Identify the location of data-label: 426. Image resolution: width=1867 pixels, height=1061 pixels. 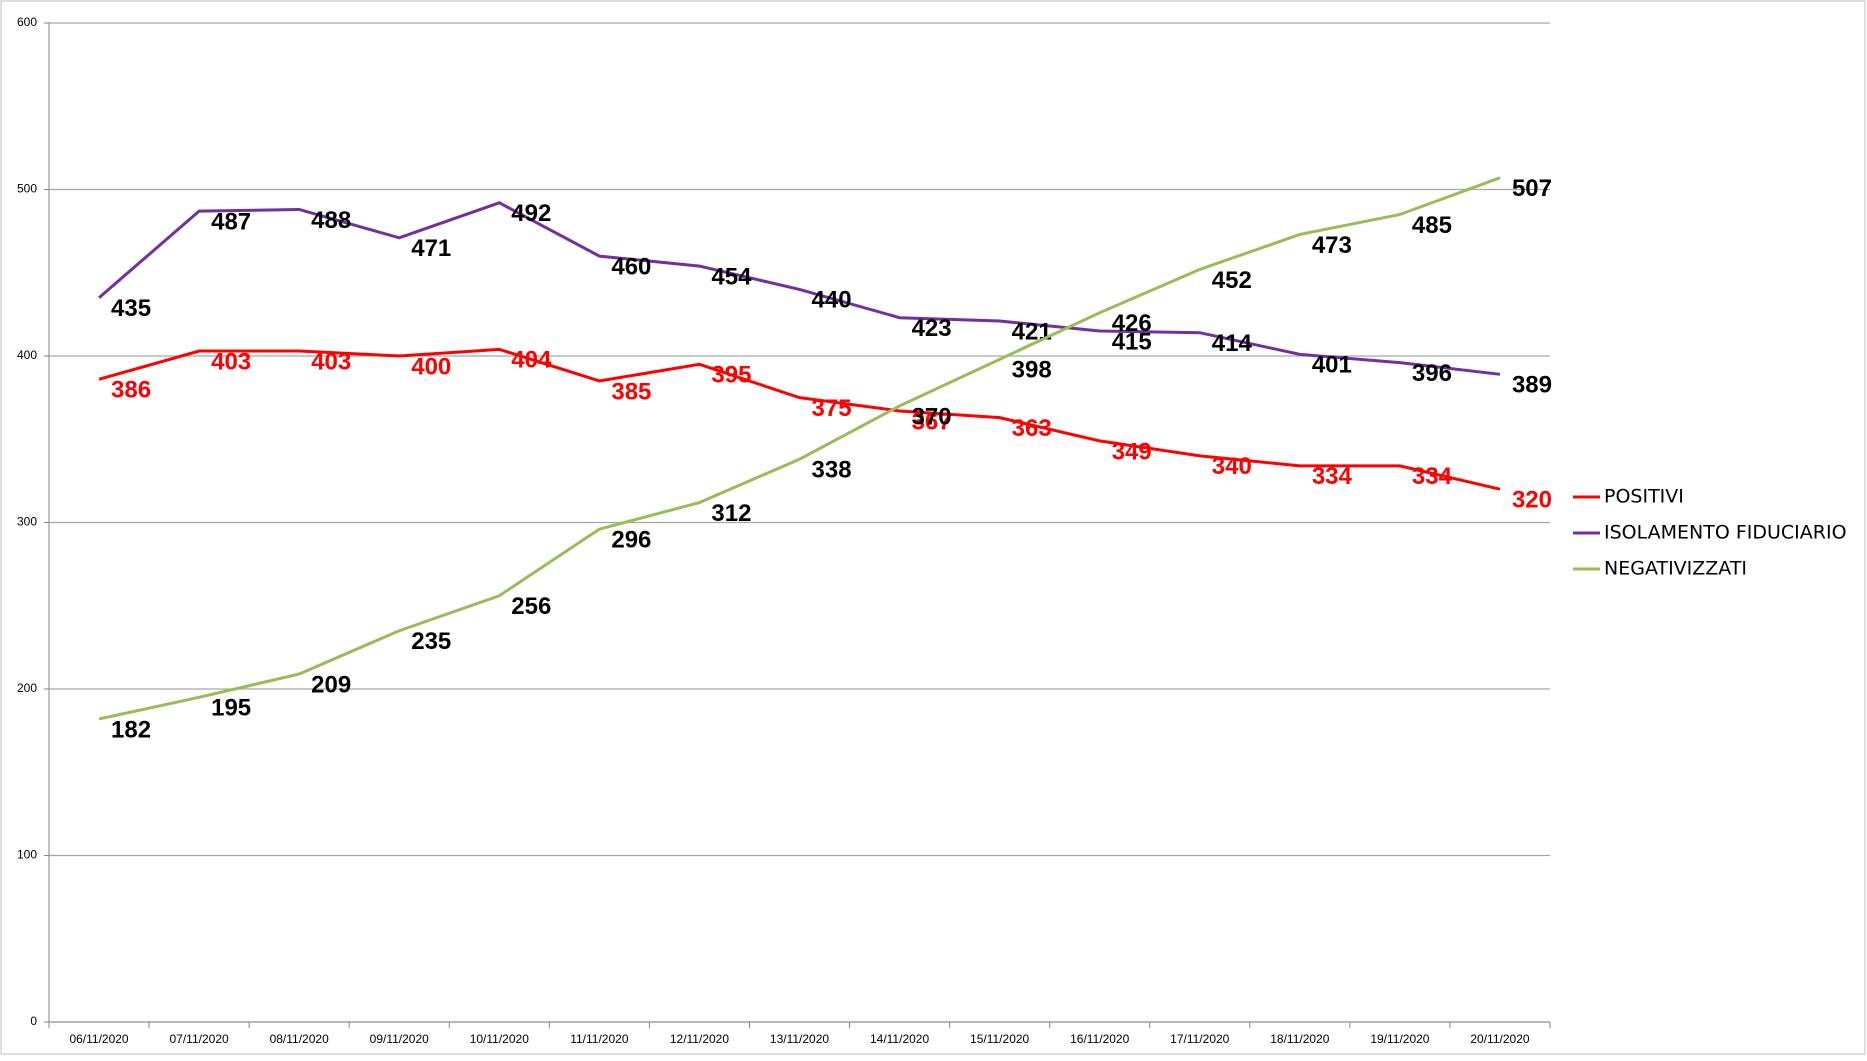
(1132, 323).